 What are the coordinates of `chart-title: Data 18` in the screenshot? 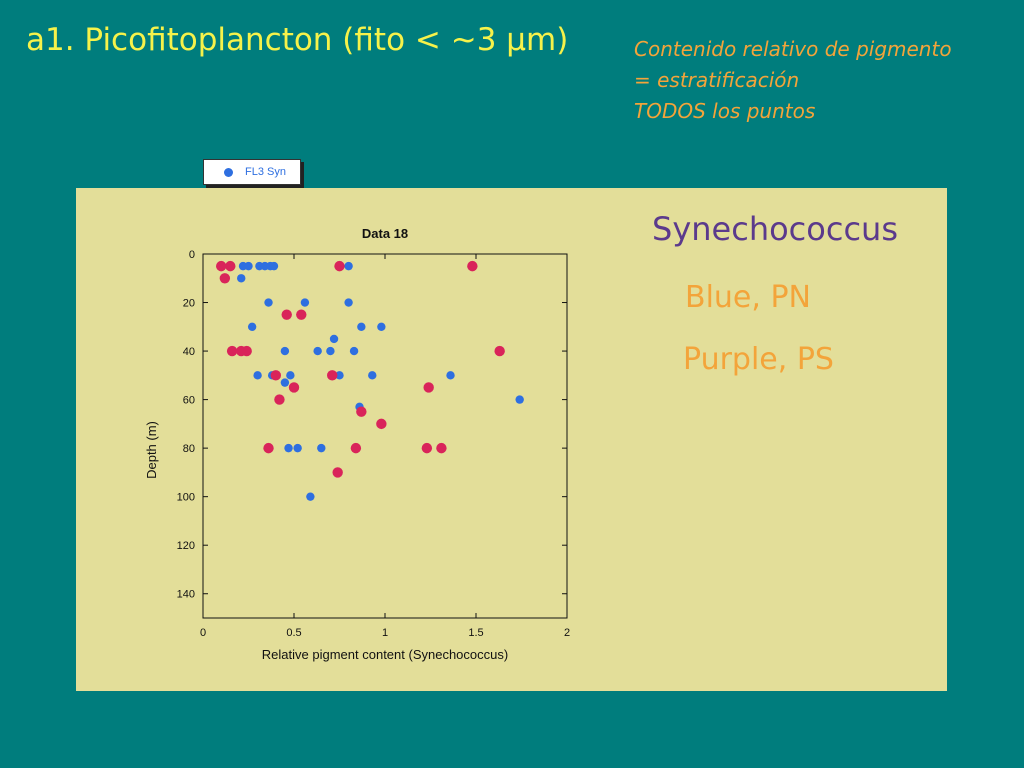 It's located at (385, 233).